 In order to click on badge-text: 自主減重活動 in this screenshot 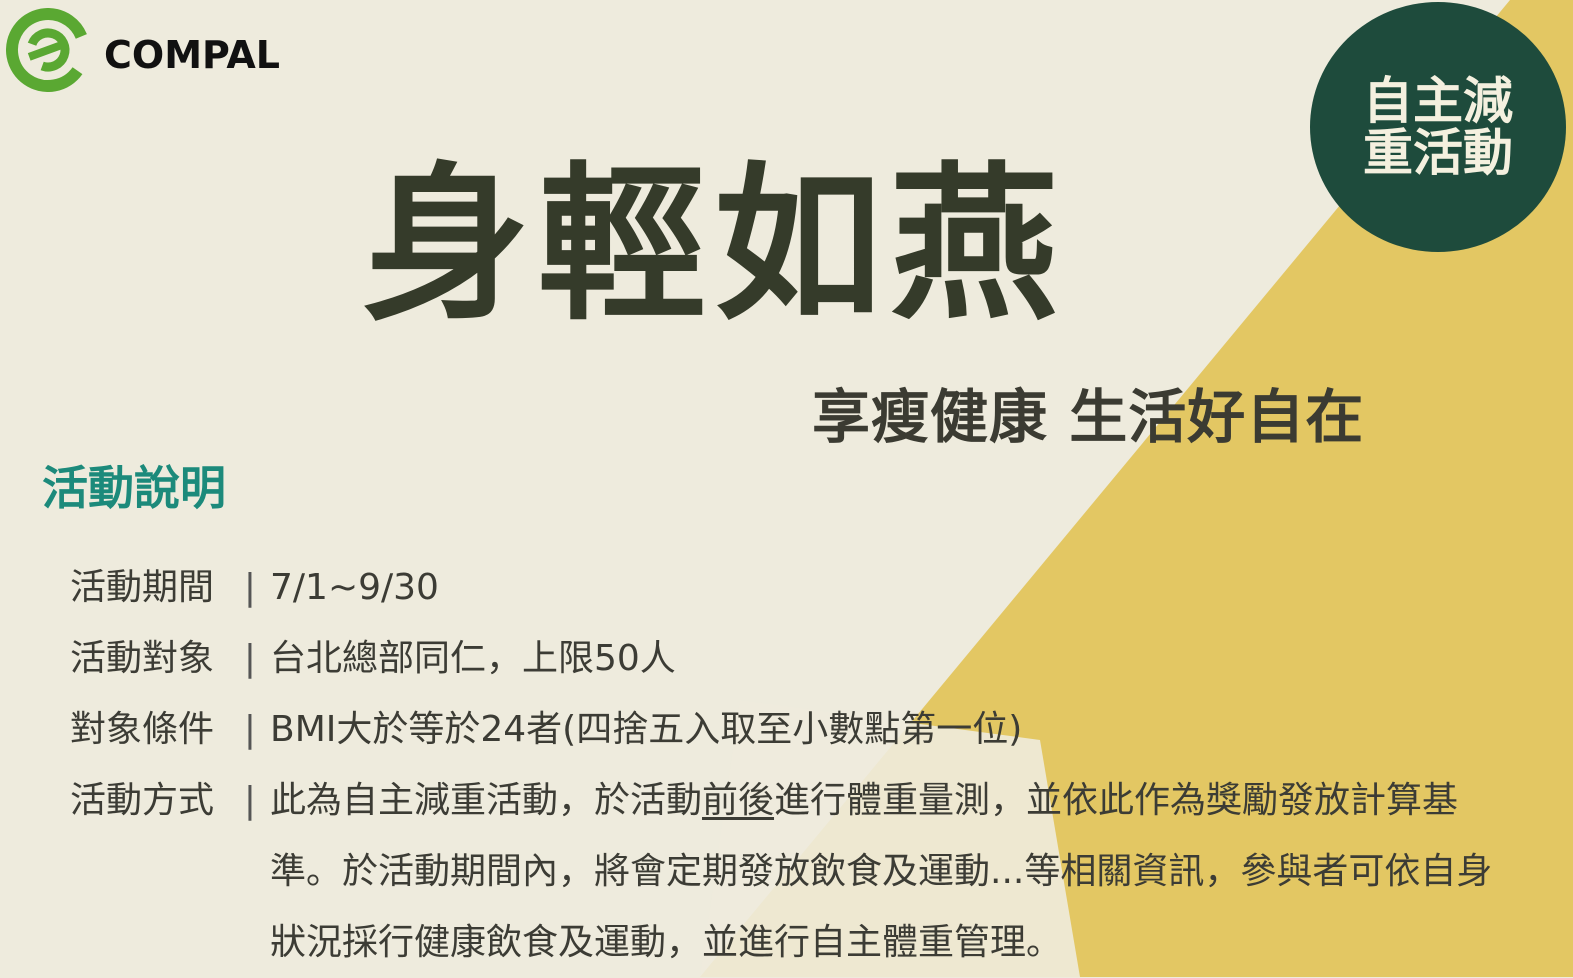, I will do `click(1438, 127)`.